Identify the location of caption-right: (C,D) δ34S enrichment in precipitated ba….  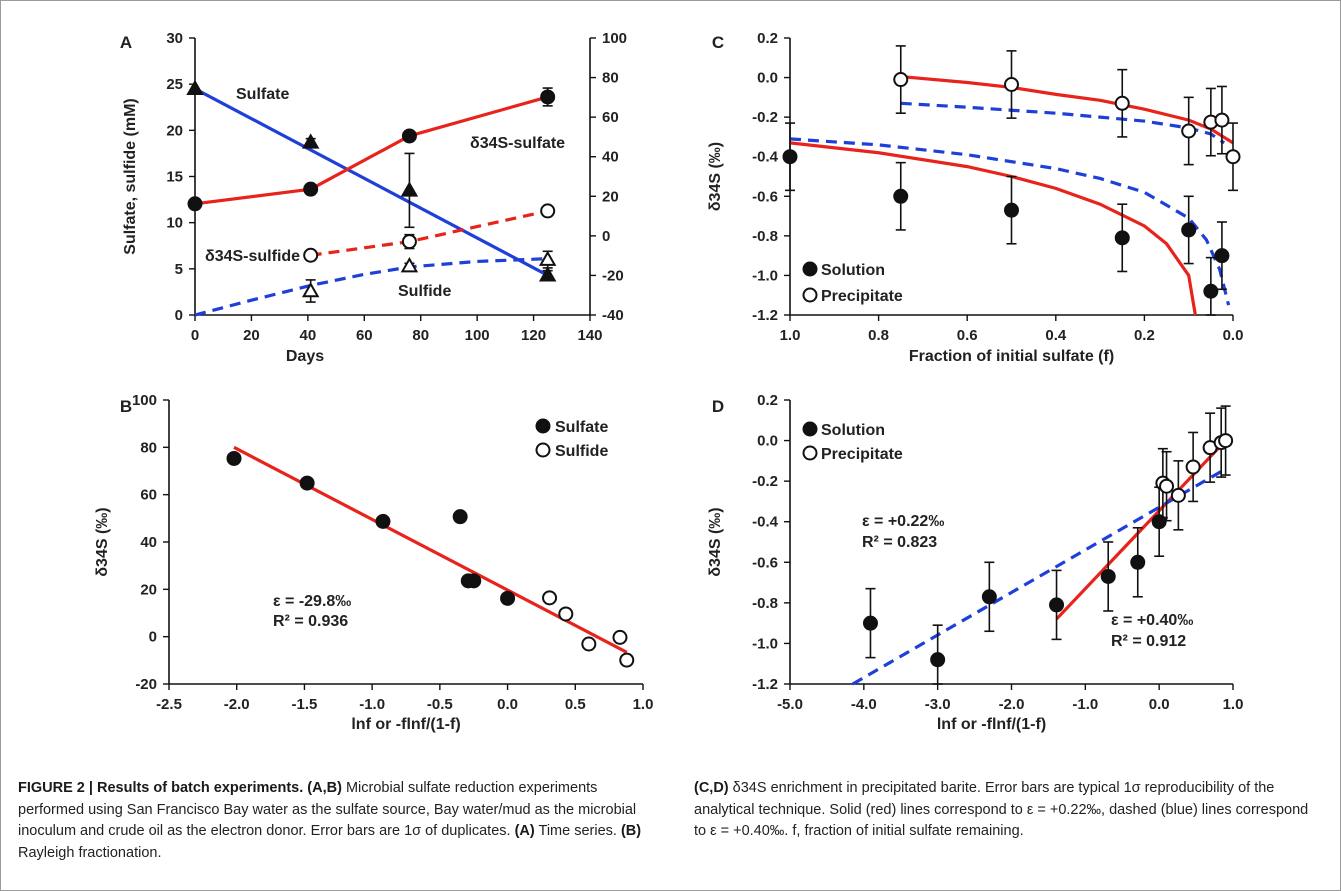
(1009, 810).